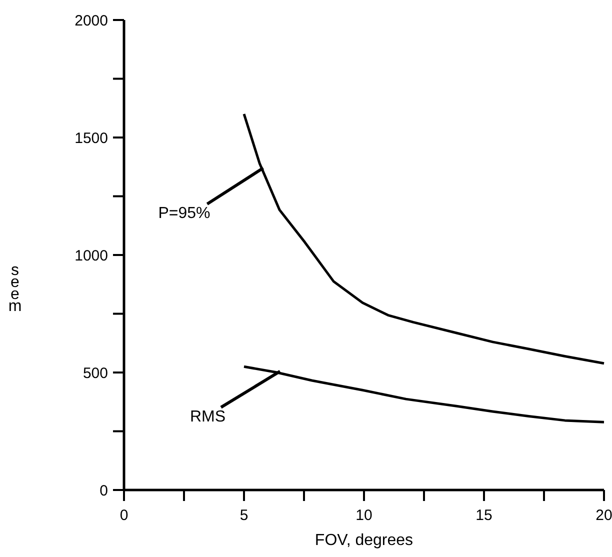 The image size is (612, 557). What do you see at coordinates (91, 21) in the screenshot?
I see `y-tick-label: 2000` at bounding box center [91, 21].